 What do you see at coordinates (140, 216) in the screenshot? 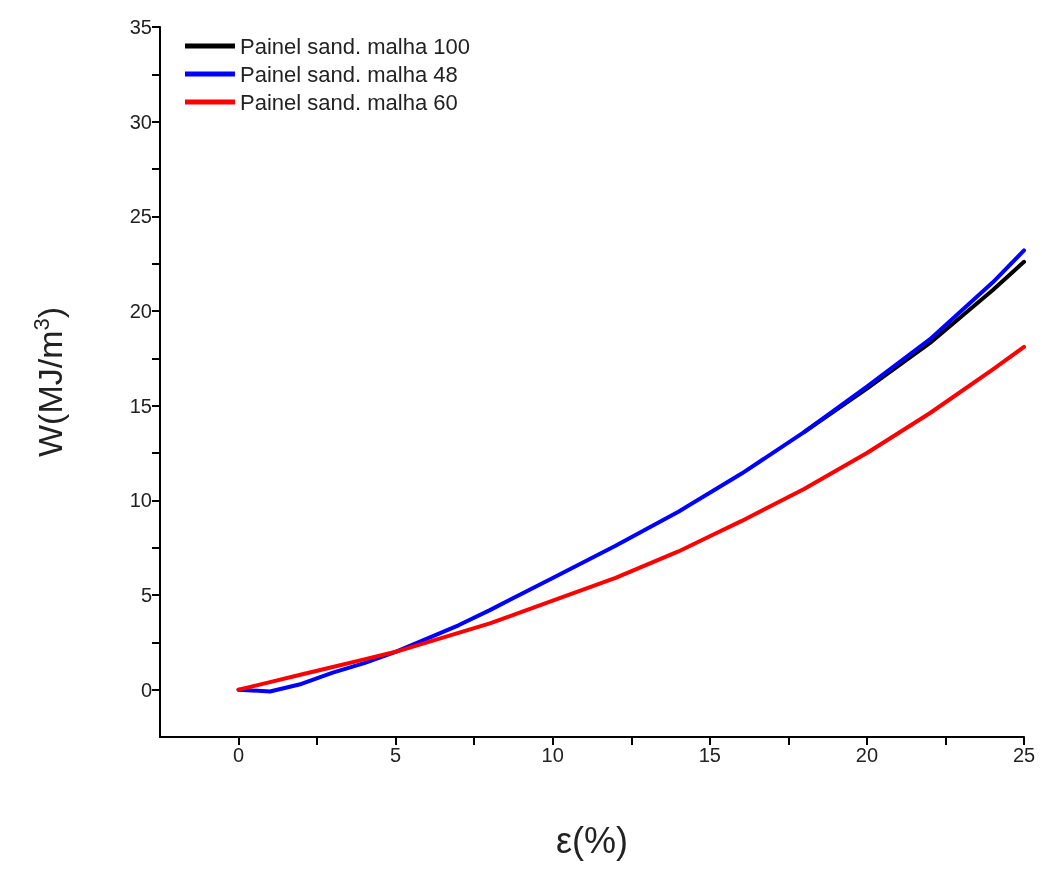
I see `y-tick-label: 25` at bounding box center [140, 216].